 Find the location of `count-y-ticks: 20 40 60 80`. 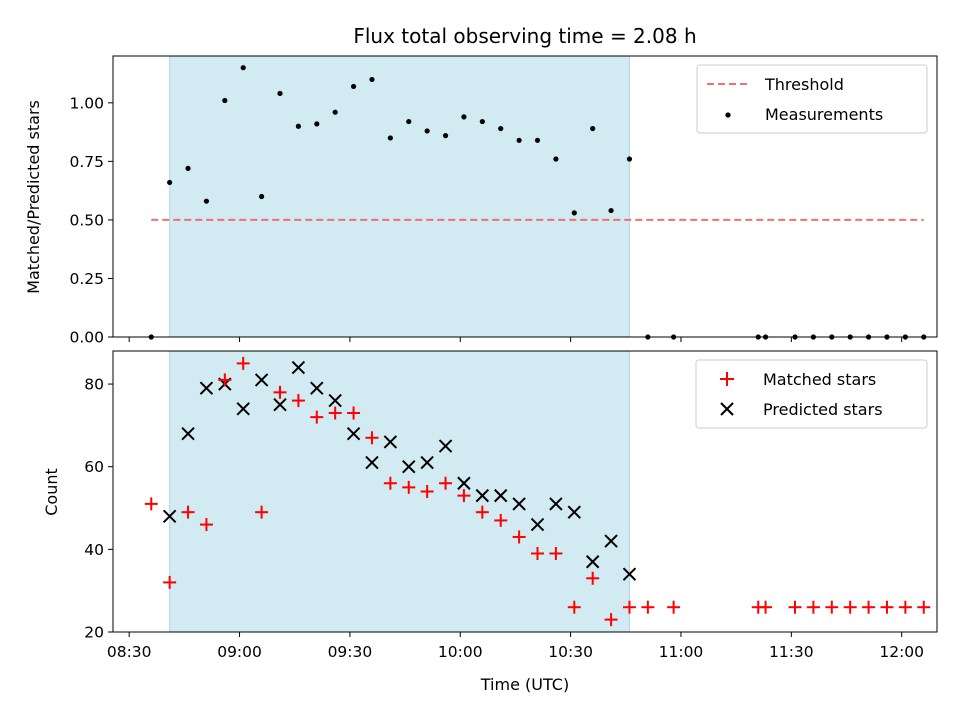

count-y-ticks: 20 40 60 80 is located at coordinates (98, 509).